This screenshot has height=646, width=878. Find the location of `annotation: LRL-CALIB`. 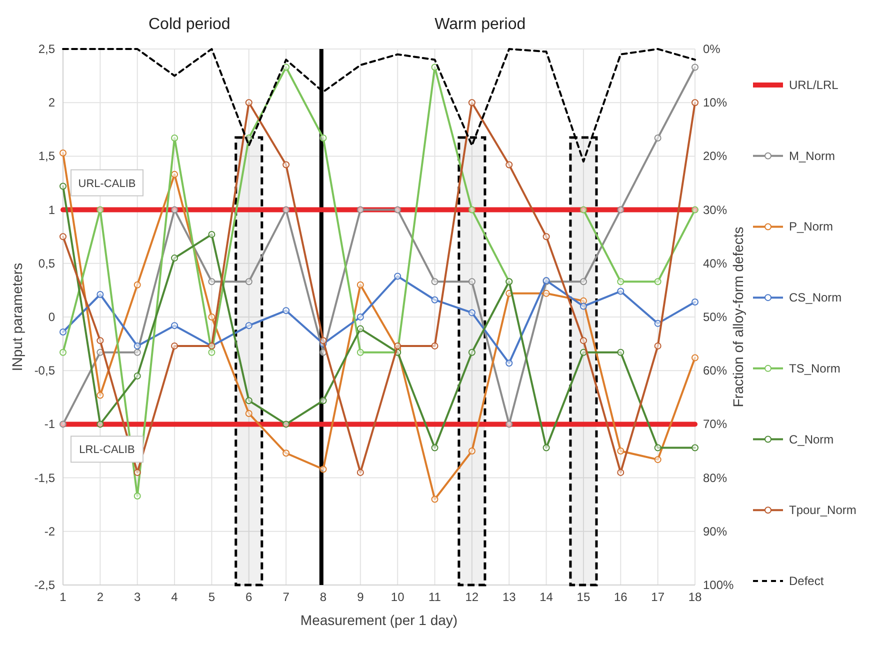

annotation: LRL-CALIB is located at coordinates (107, 450).